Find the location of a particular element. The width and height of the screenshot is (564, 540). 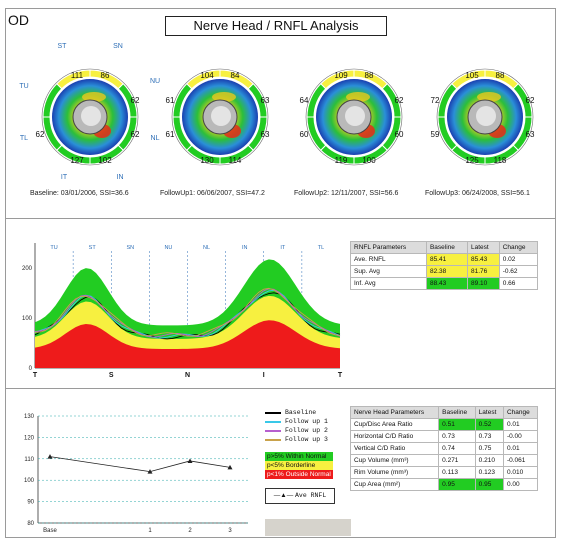

disc-map: 109 88 62 60 119 100 64 60 is located at coordinates (352, 117).